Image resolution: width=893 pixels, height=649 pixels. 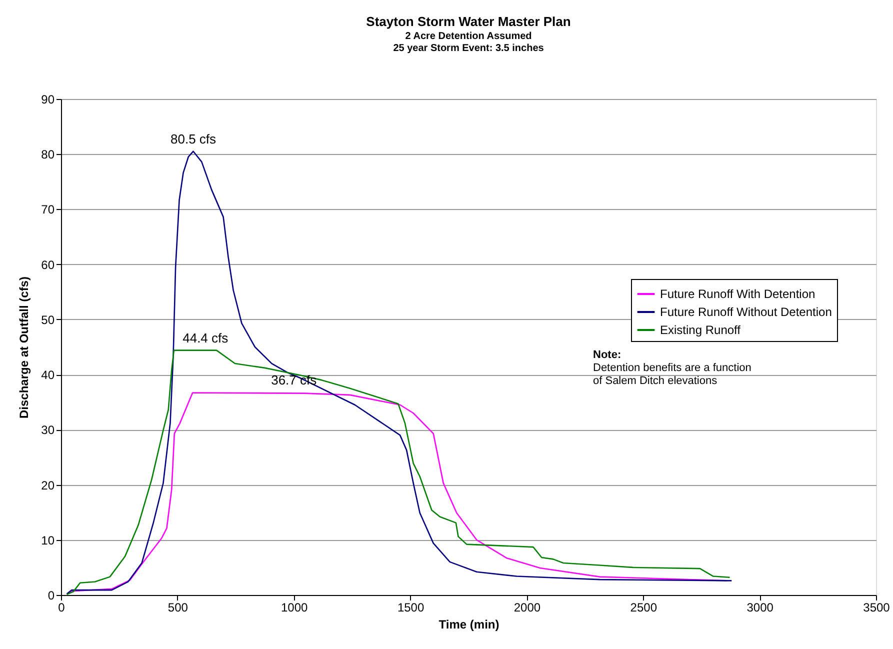 What do you see at coordinates (48, 430) in the screenshot?
I see `y-tick-label: 30` at bounding box center [48, 430].